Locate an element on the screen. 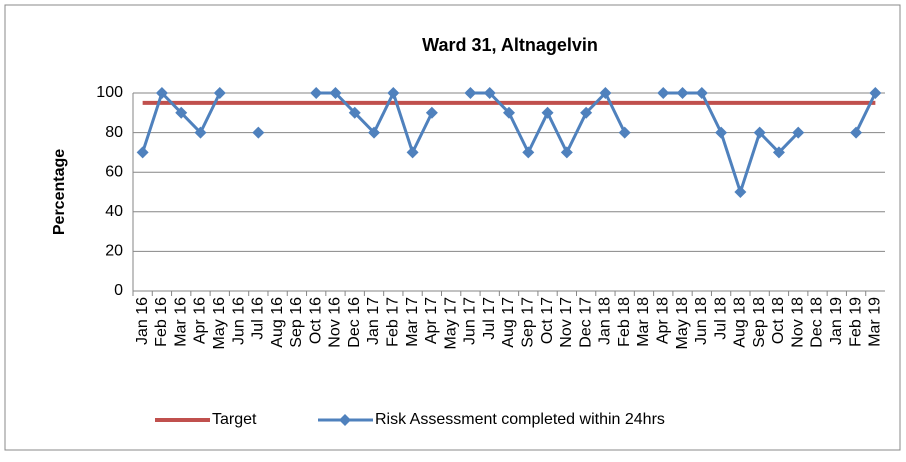 The image size is (906, 462). x-tick-label: Oct 17 is located at coordinates (547, 320).